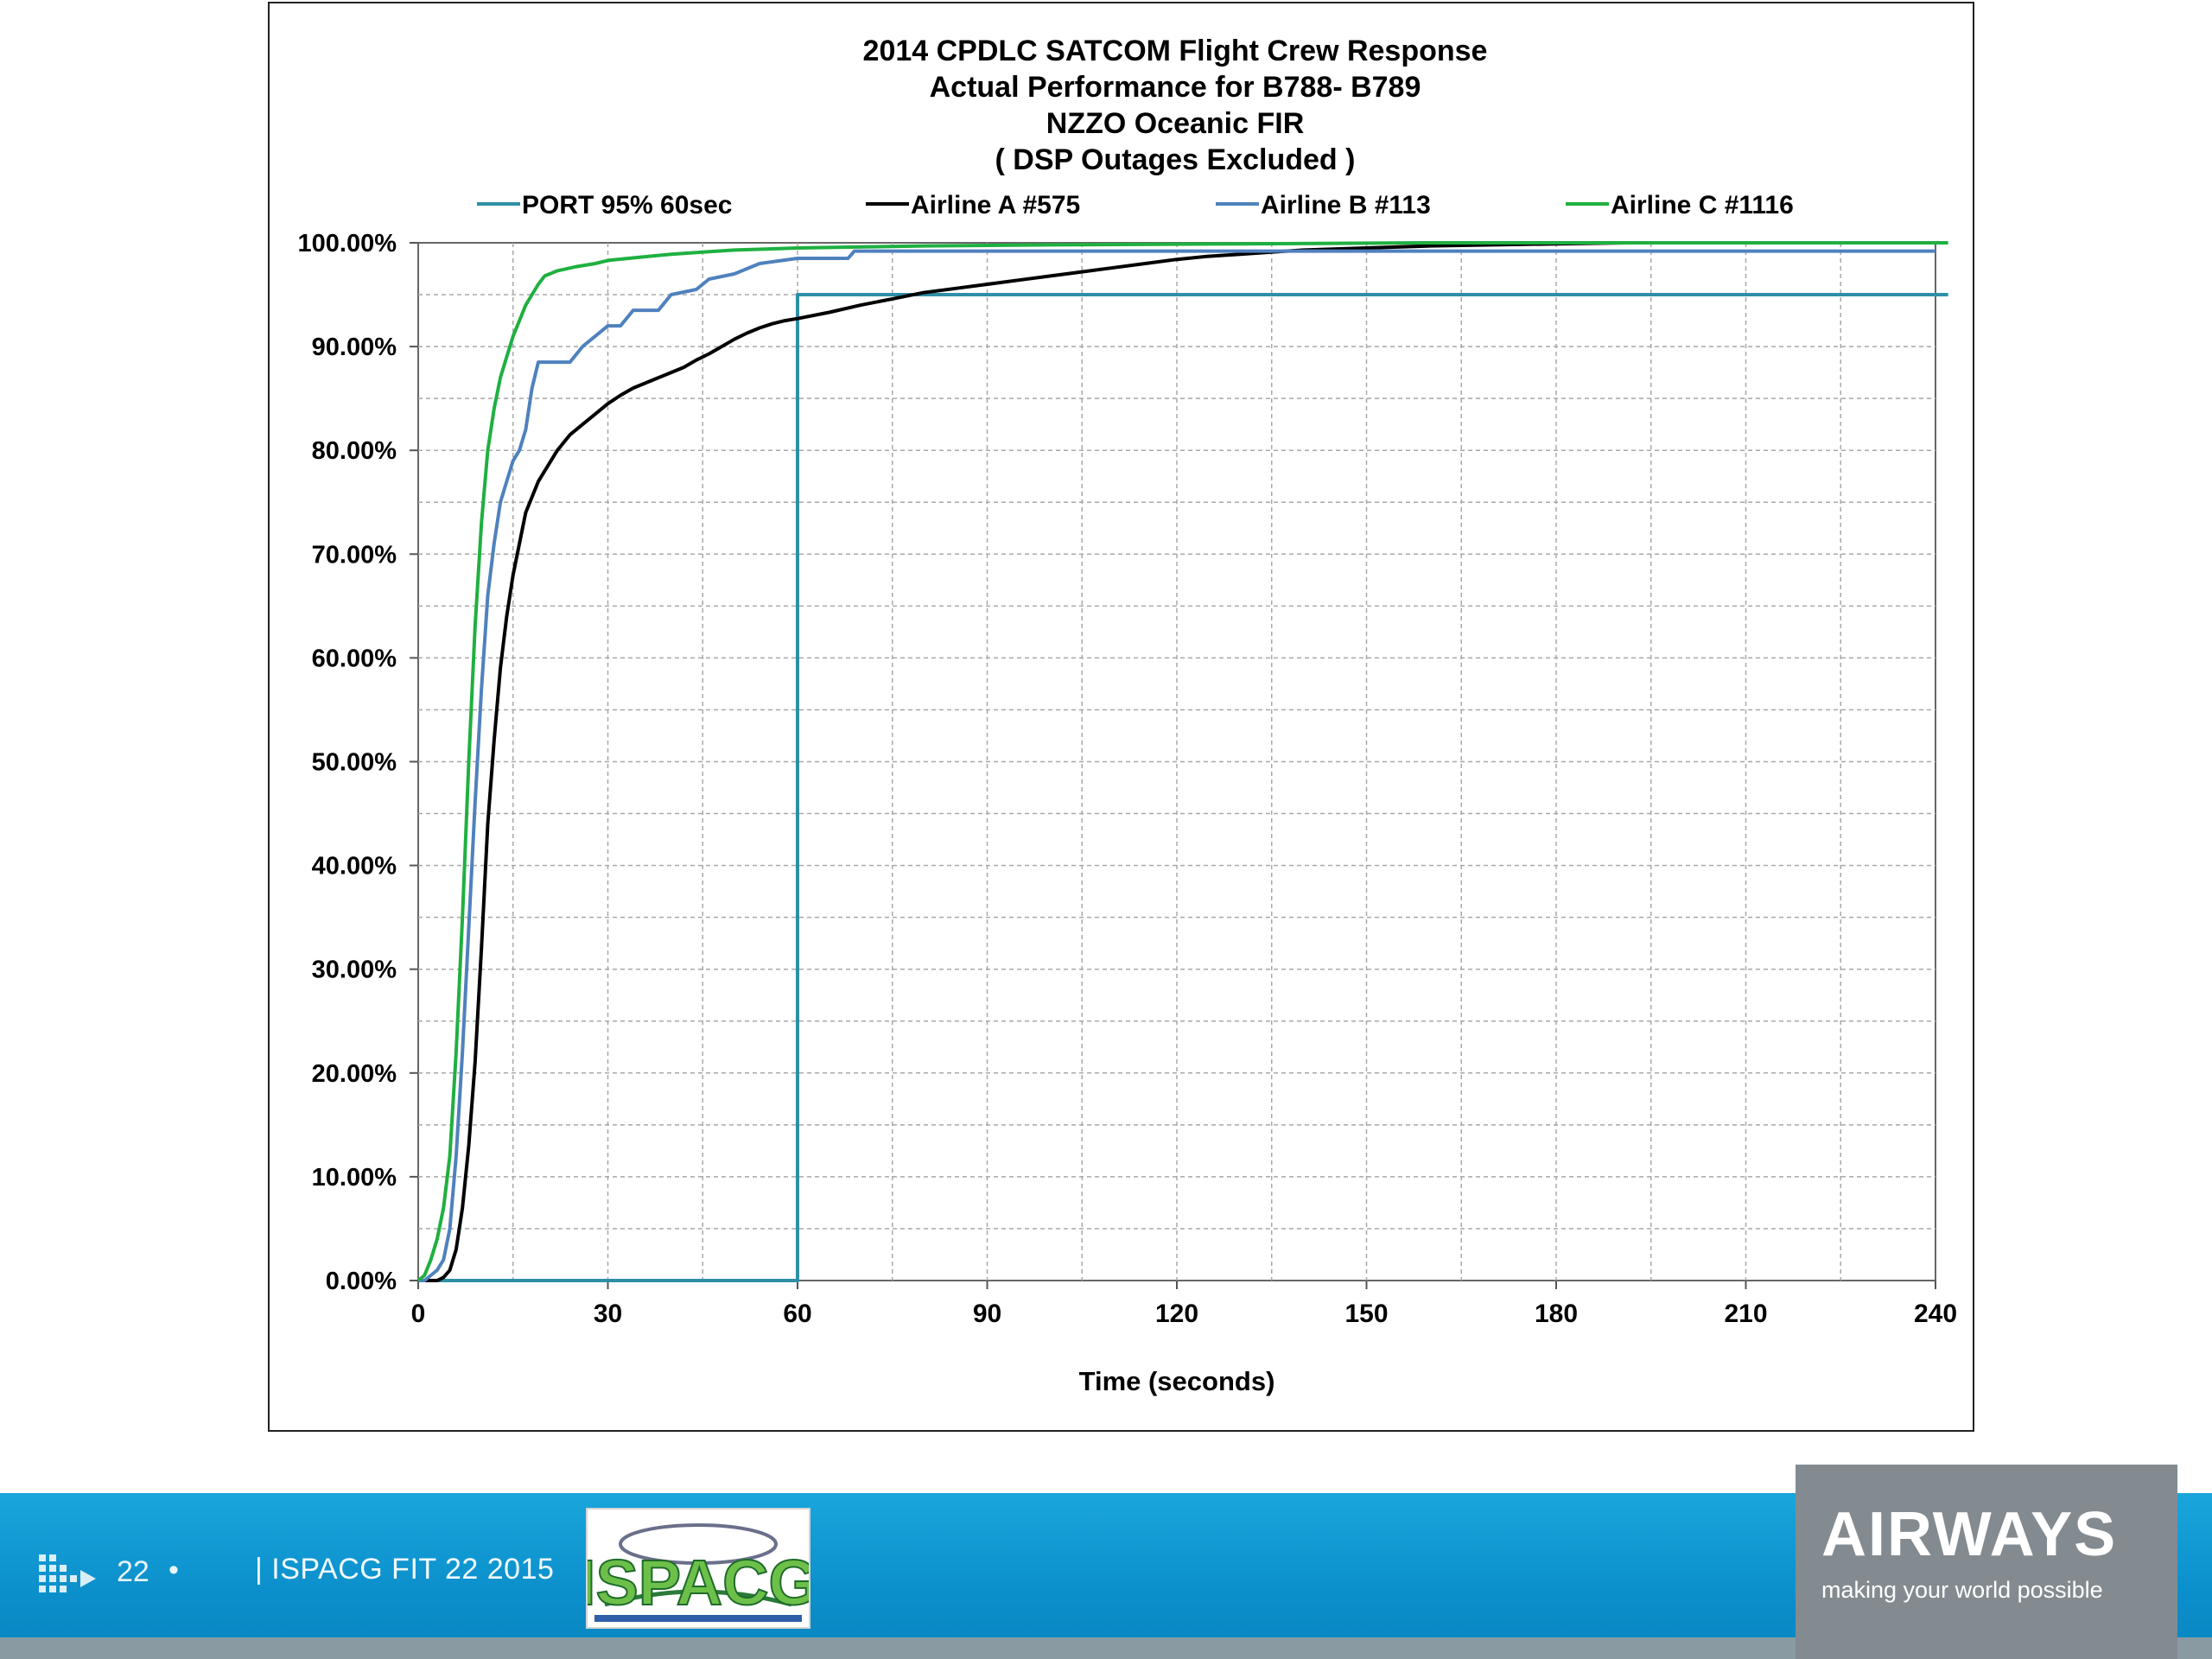 The width and height of the screenshot is (2212, 1659). Describe the element at coordinates (1970, 1534) in the screenshot. I see `airways-logo: AIRWAYS` at that location.